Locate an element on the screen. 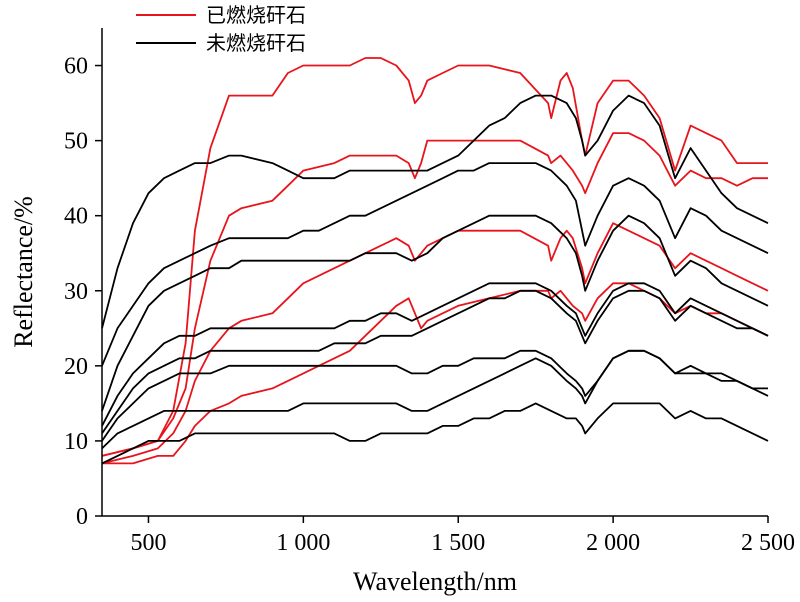 This screenshot has height=602, width=800. x-axis-title: Wavelength/nm is located at coordinates (435, 581).